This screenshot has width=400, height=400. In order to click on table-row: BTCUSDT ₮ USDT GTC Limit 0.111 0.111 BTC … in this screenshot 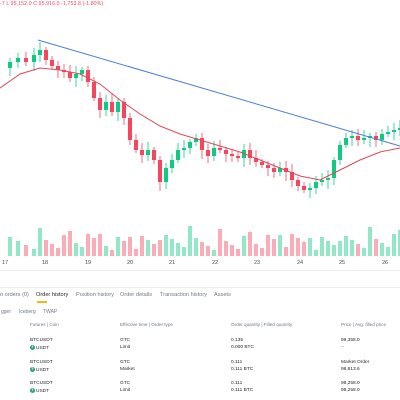, I will do `click(200, 389)`.